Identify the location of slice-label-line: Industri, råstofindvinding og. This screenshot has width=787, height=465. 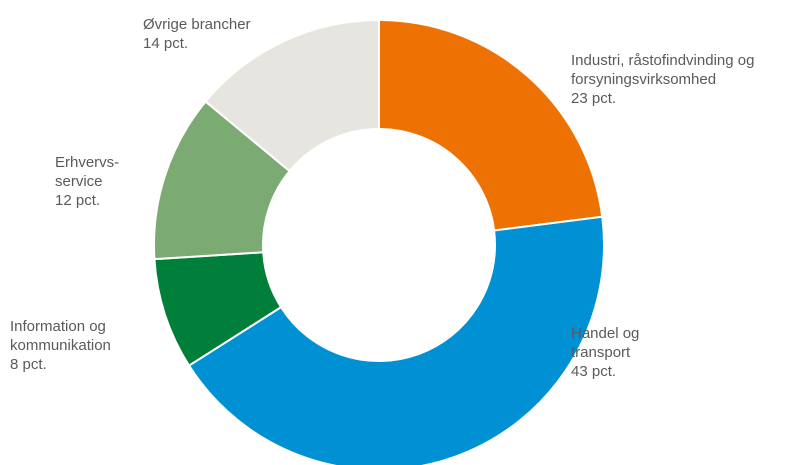
(662, 60).